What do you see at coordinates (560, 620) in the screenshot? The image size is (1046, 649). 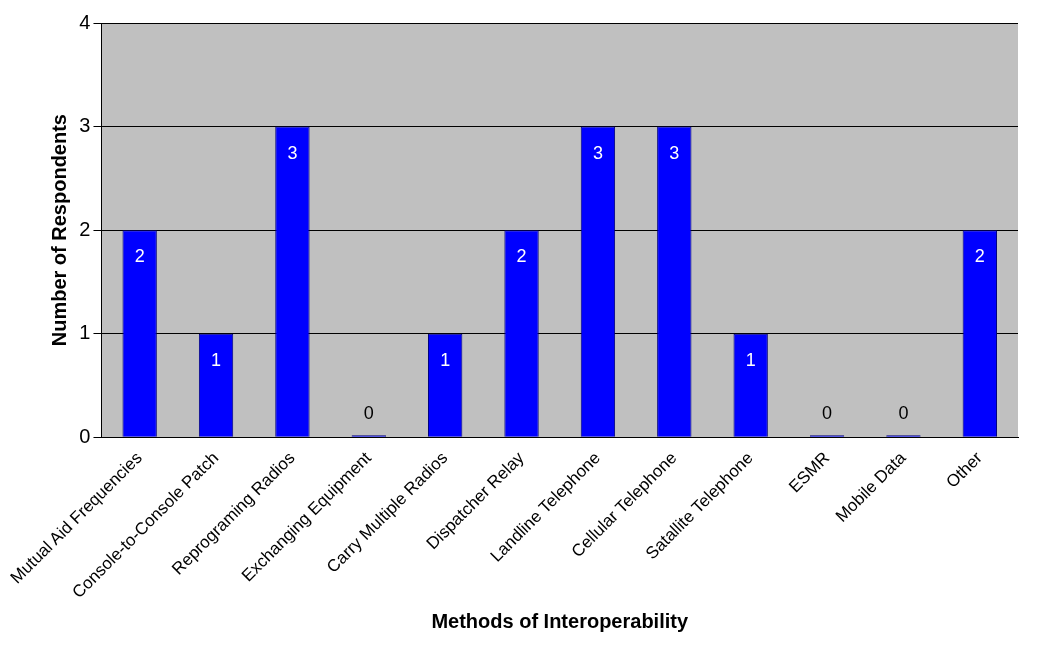 I see `x-axis-title: Methods of Interoperability` at bounding box center [560, 620].